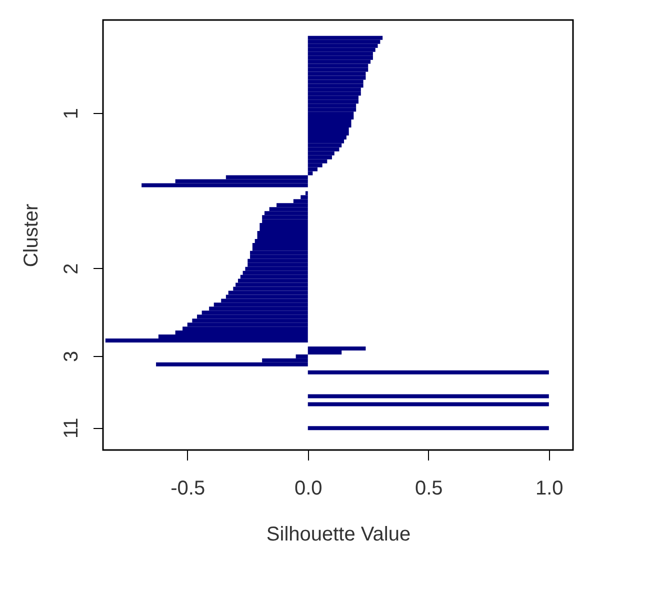 The width and height of the screenshot is (659, 598). Describe the element at coordinates (71, 114) in the screenshot. I see `y-tick-label: 1` at that location.